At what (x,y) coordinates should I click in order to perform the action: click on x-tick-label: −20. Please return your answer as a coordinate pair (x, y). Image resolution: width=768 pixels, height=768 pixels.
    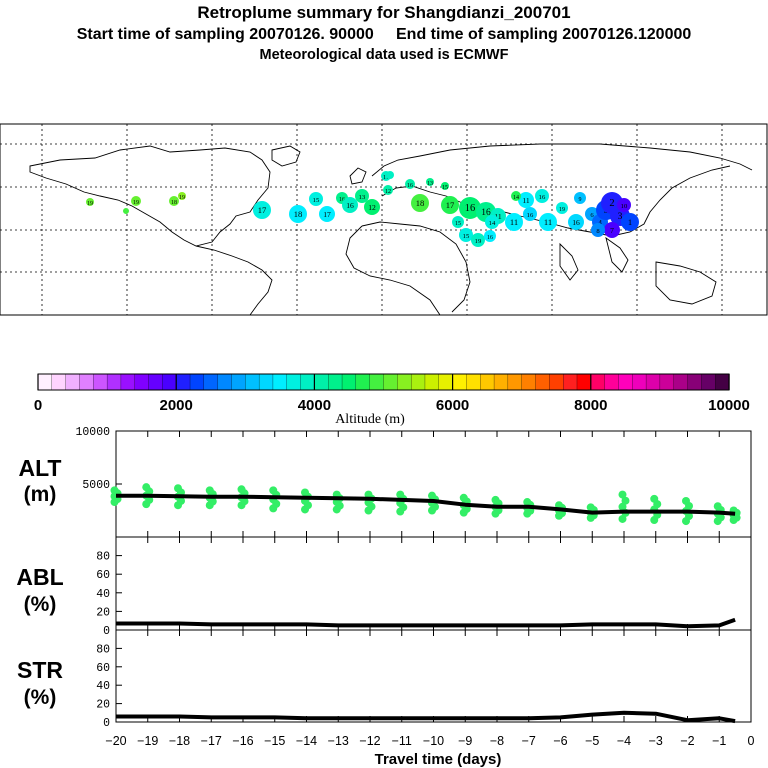
    Looking at the image, I should click on (115, 741).